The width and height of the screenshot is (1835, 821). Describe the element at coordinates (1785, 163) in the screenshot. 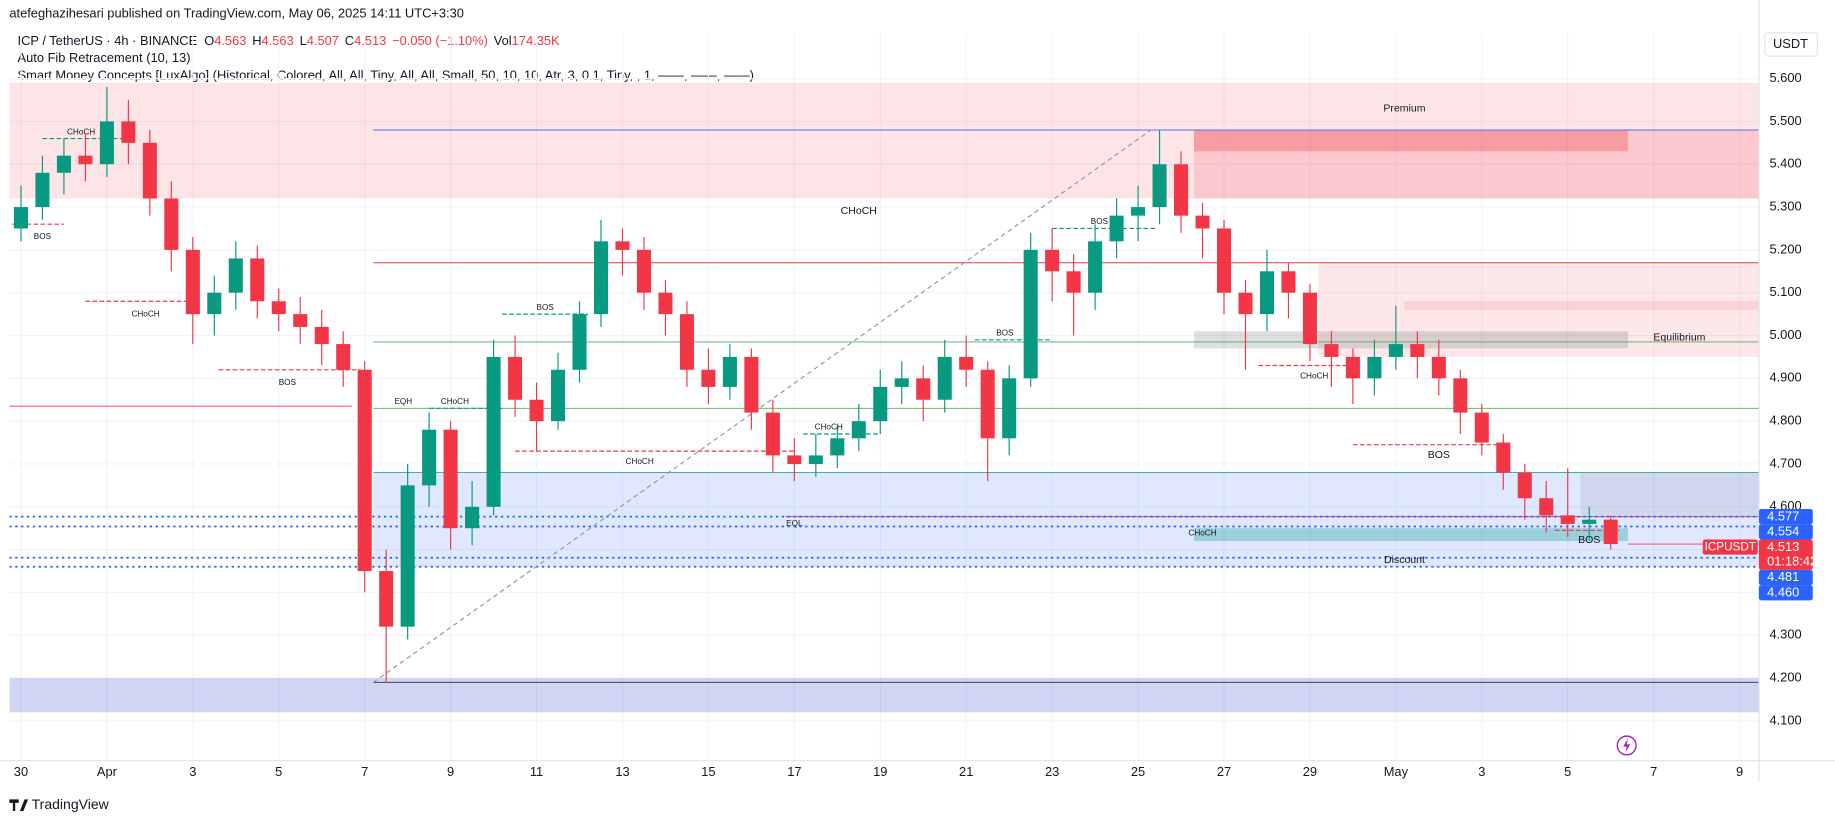

I see `y-tick-label: 5.400` at that location.